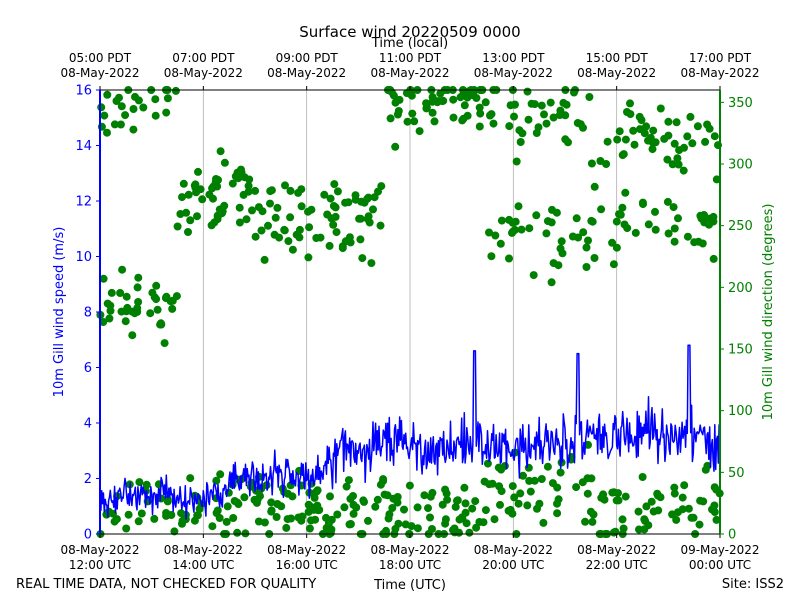 Image resolution: width=800 pixels, height=600 pixels. Describe the element at coordinates (88, 479) in the screenshot. I see `y-left-tick-label: 2` at that location.